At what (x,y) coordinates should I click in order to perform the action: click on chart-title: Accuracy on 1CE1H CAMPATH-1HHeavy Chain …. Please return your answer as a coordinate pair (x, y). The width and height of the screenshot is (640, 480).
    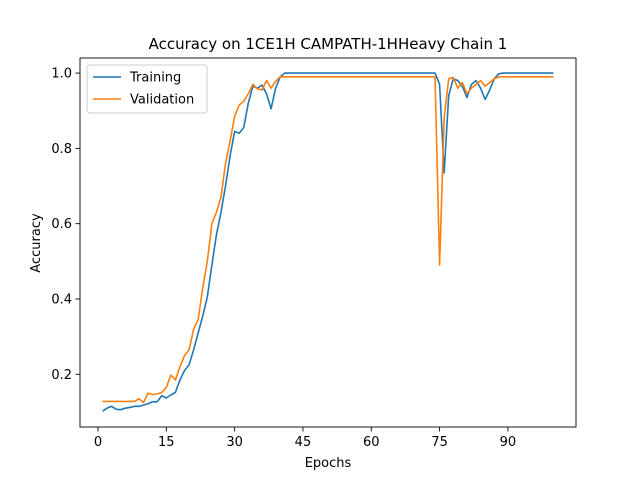
    Looking at the image, I should click on (328, 44).